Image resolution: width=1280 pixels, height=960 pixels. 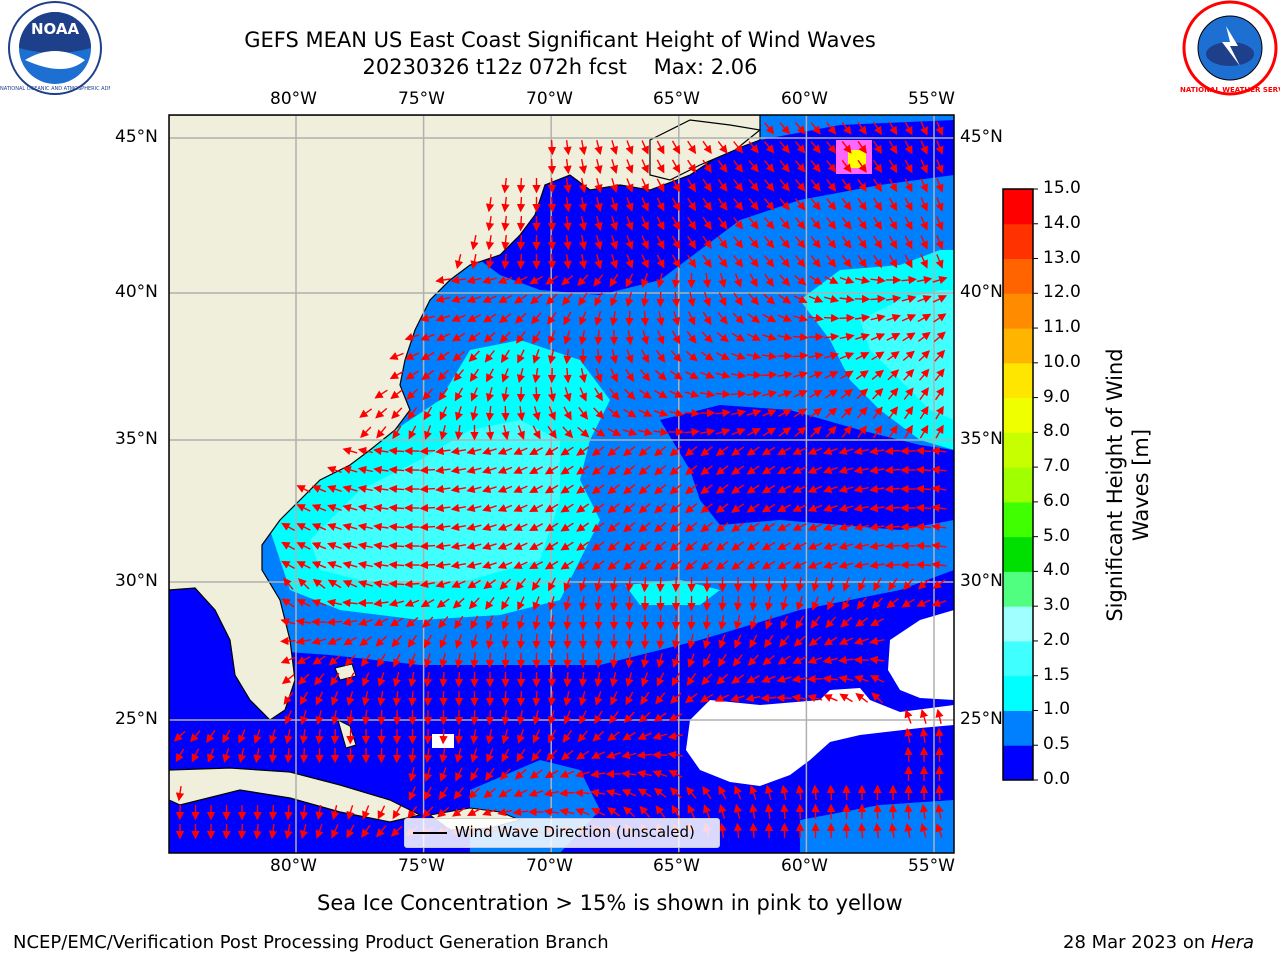 I want to click on lat-label-left-35n: 35°N, so click(x=136, y=439).